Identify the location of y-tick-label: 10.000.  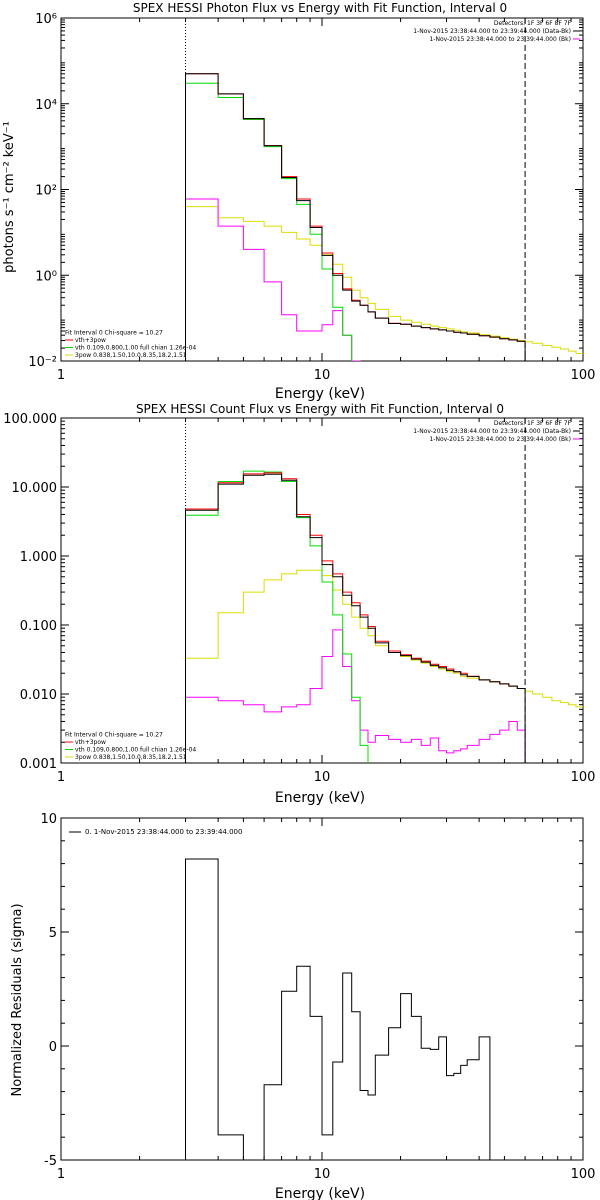
(35, 488).